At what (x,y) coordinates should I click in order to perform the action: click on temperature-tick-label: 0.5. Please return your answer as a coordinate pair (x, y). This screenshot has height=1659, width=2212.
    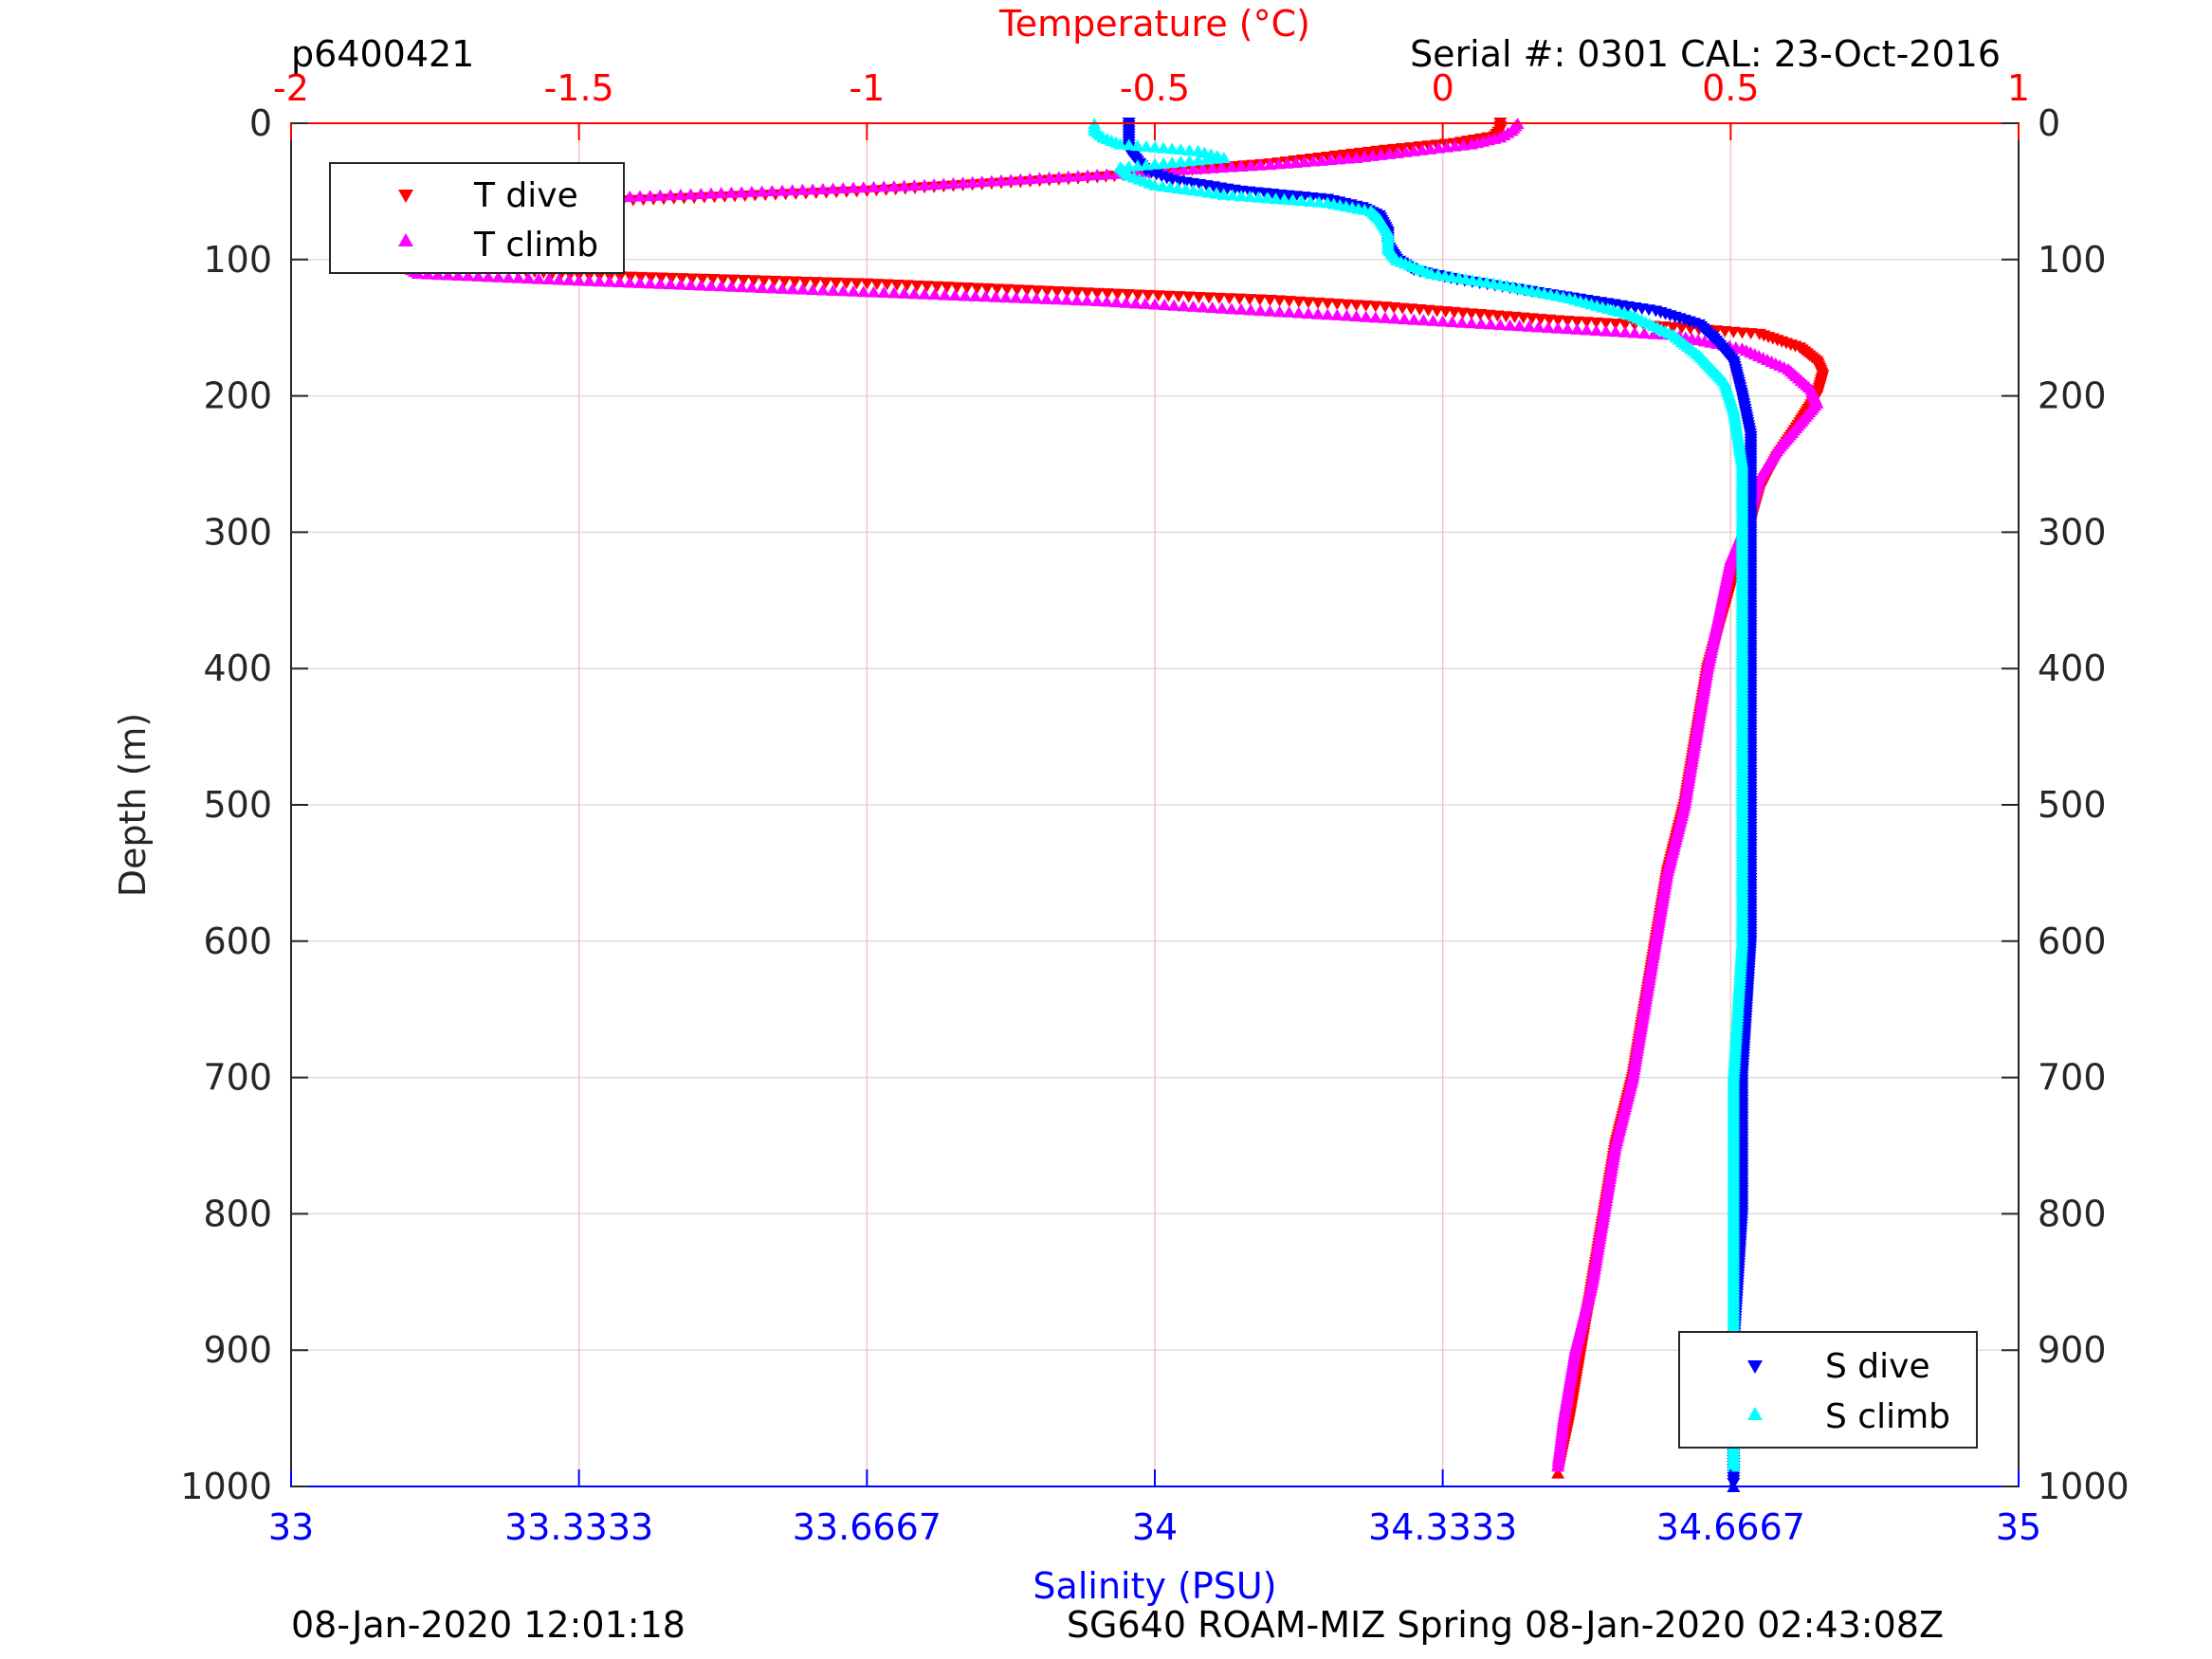
    Looking at the image, I should click on (1730, 88).